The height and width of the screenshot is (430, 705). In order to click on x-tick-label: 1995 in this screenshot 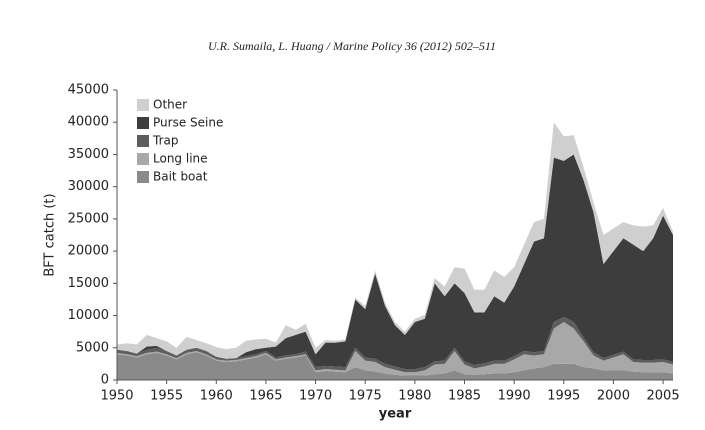, I will do `click(563, 396)`.